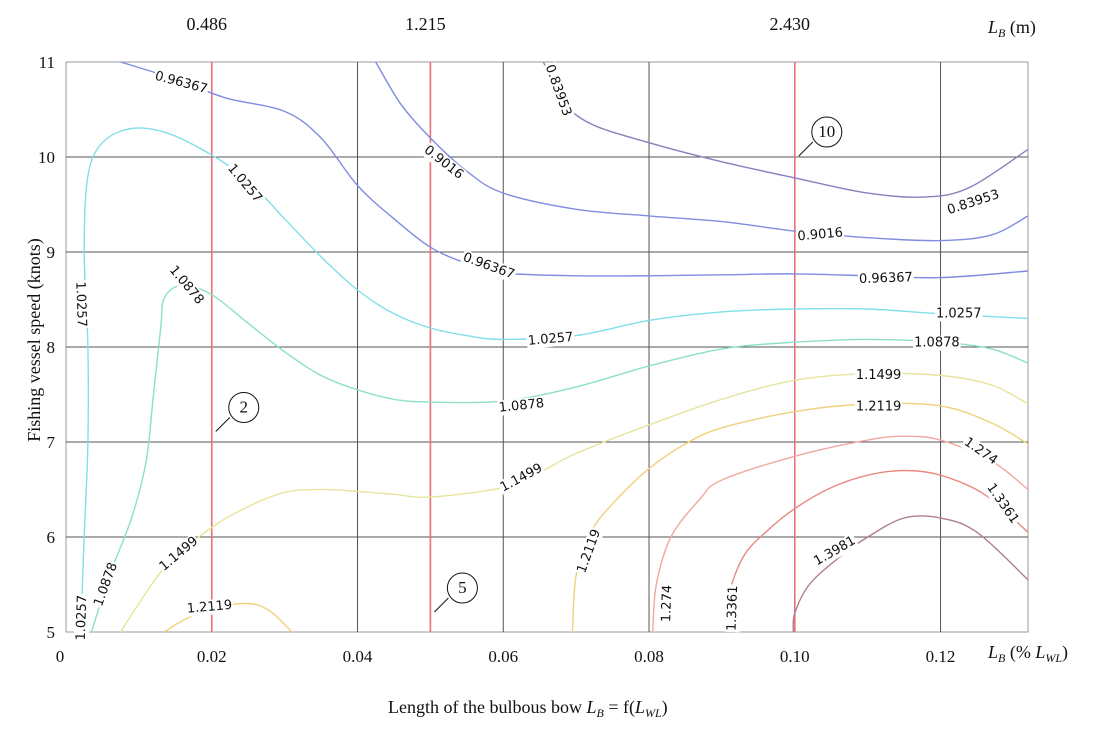 This screenshot has width=1105, height=730. I want to click on contour-line-1.3981, so click(910, 574).